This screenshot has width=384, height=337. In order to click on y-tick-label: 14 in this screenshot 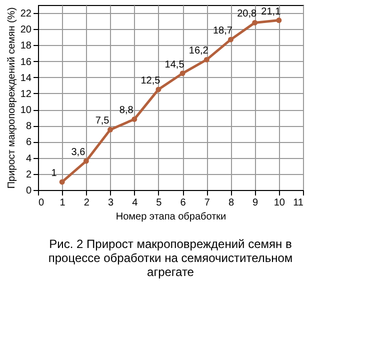, I will do `click(26, 78)`.